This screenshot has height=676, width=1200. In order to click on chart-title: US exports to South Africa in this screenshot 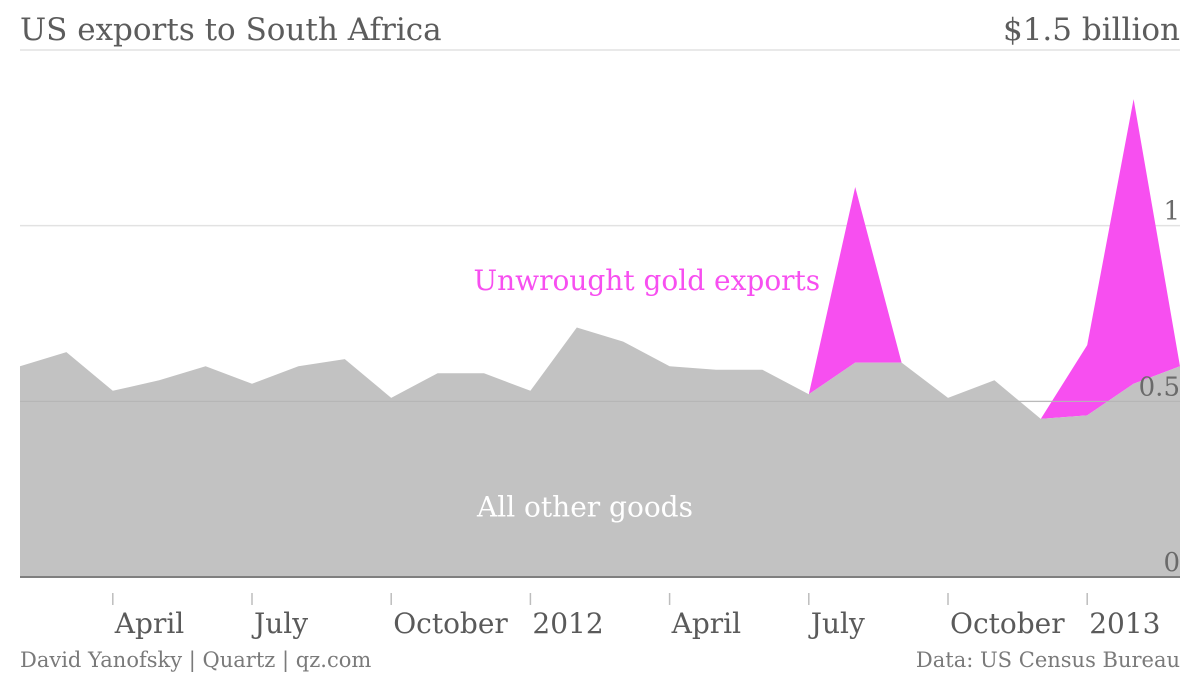, I will do `click(231, 30)`.